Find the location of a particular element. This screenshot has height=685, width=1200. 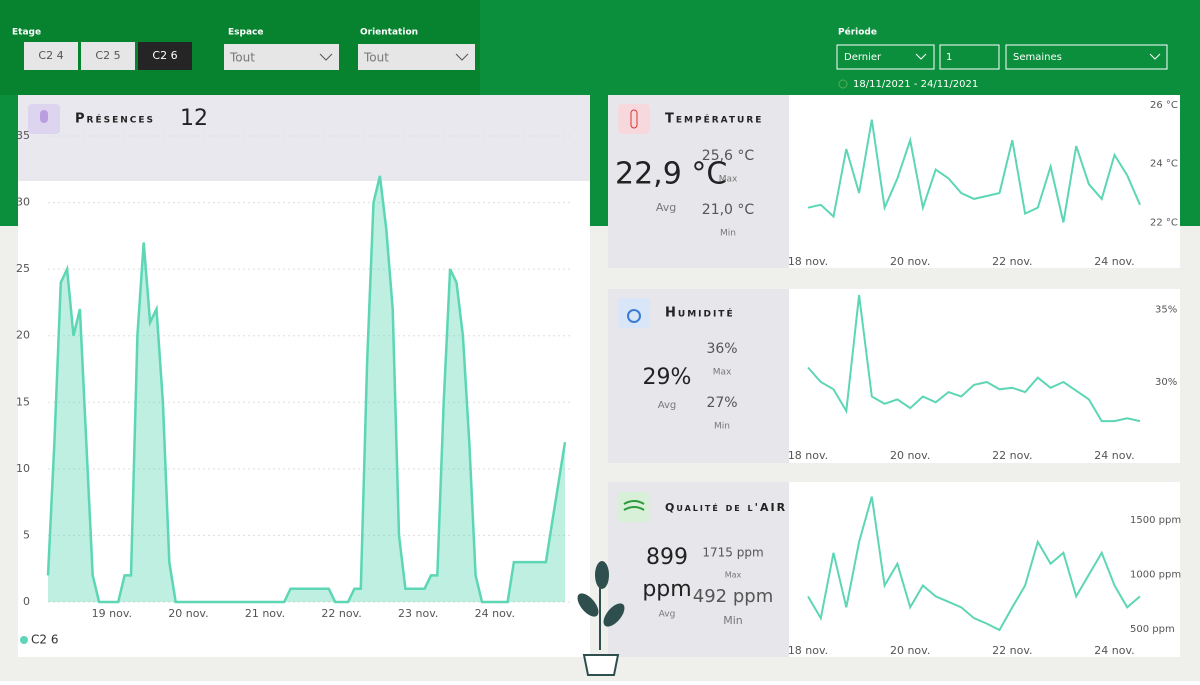

y-tick-label: 35% is located at coordinates (1166, 310).